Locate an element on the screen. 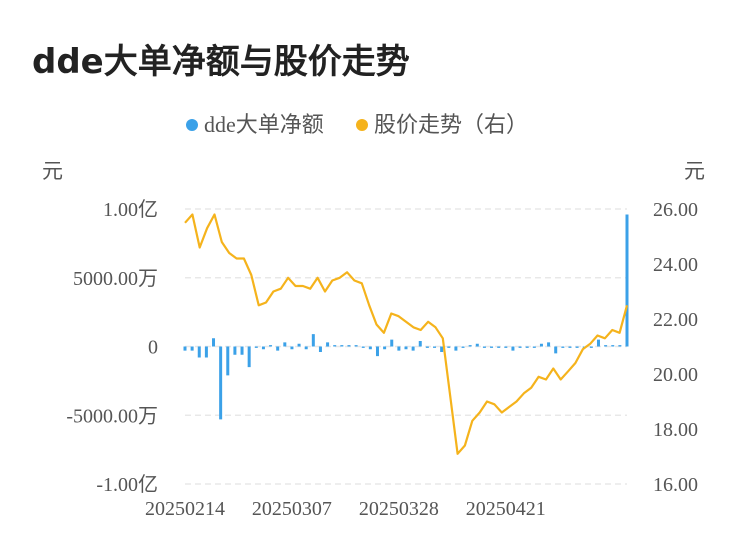  right-tick-label: 22.00 is located at coordinates (675, 320).